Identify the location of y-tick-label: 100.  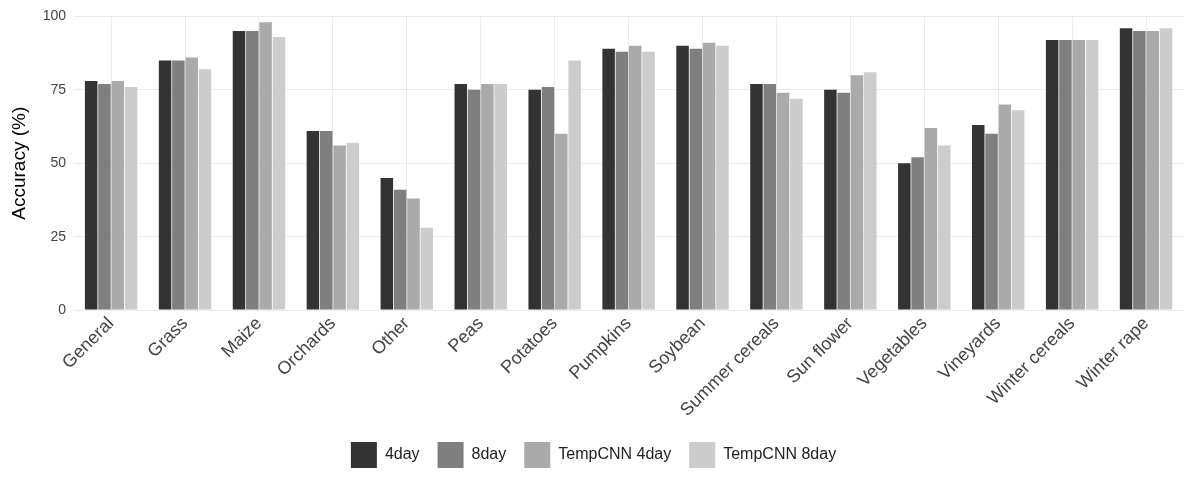
(54, 15).